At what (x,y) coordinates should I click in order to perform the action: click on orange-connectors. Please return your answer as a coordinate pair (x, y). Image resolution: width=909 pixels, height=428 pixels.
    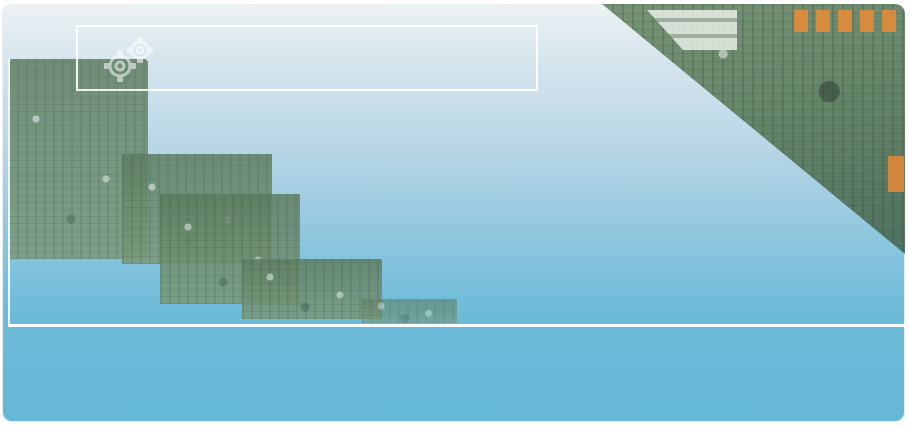
    Looking at the image, I should click on (849, 21).